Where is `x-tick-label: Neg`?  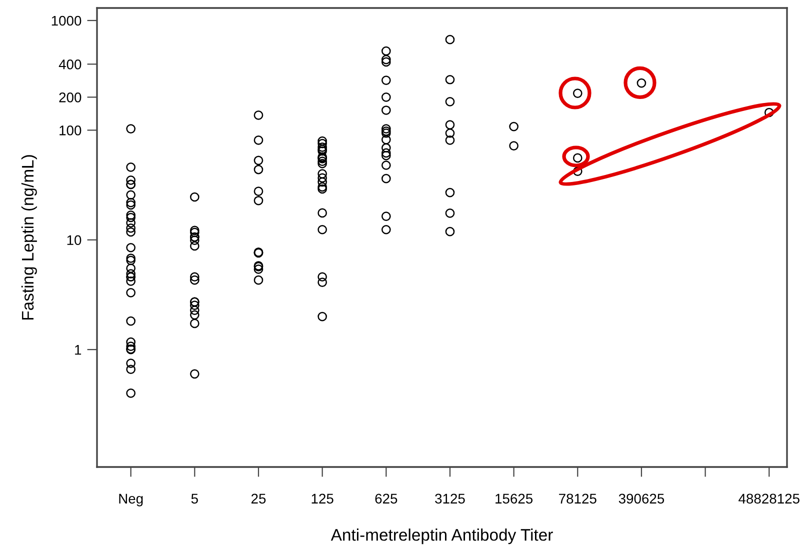 x-tick-label: Neg is located at coordinates (131, 500).